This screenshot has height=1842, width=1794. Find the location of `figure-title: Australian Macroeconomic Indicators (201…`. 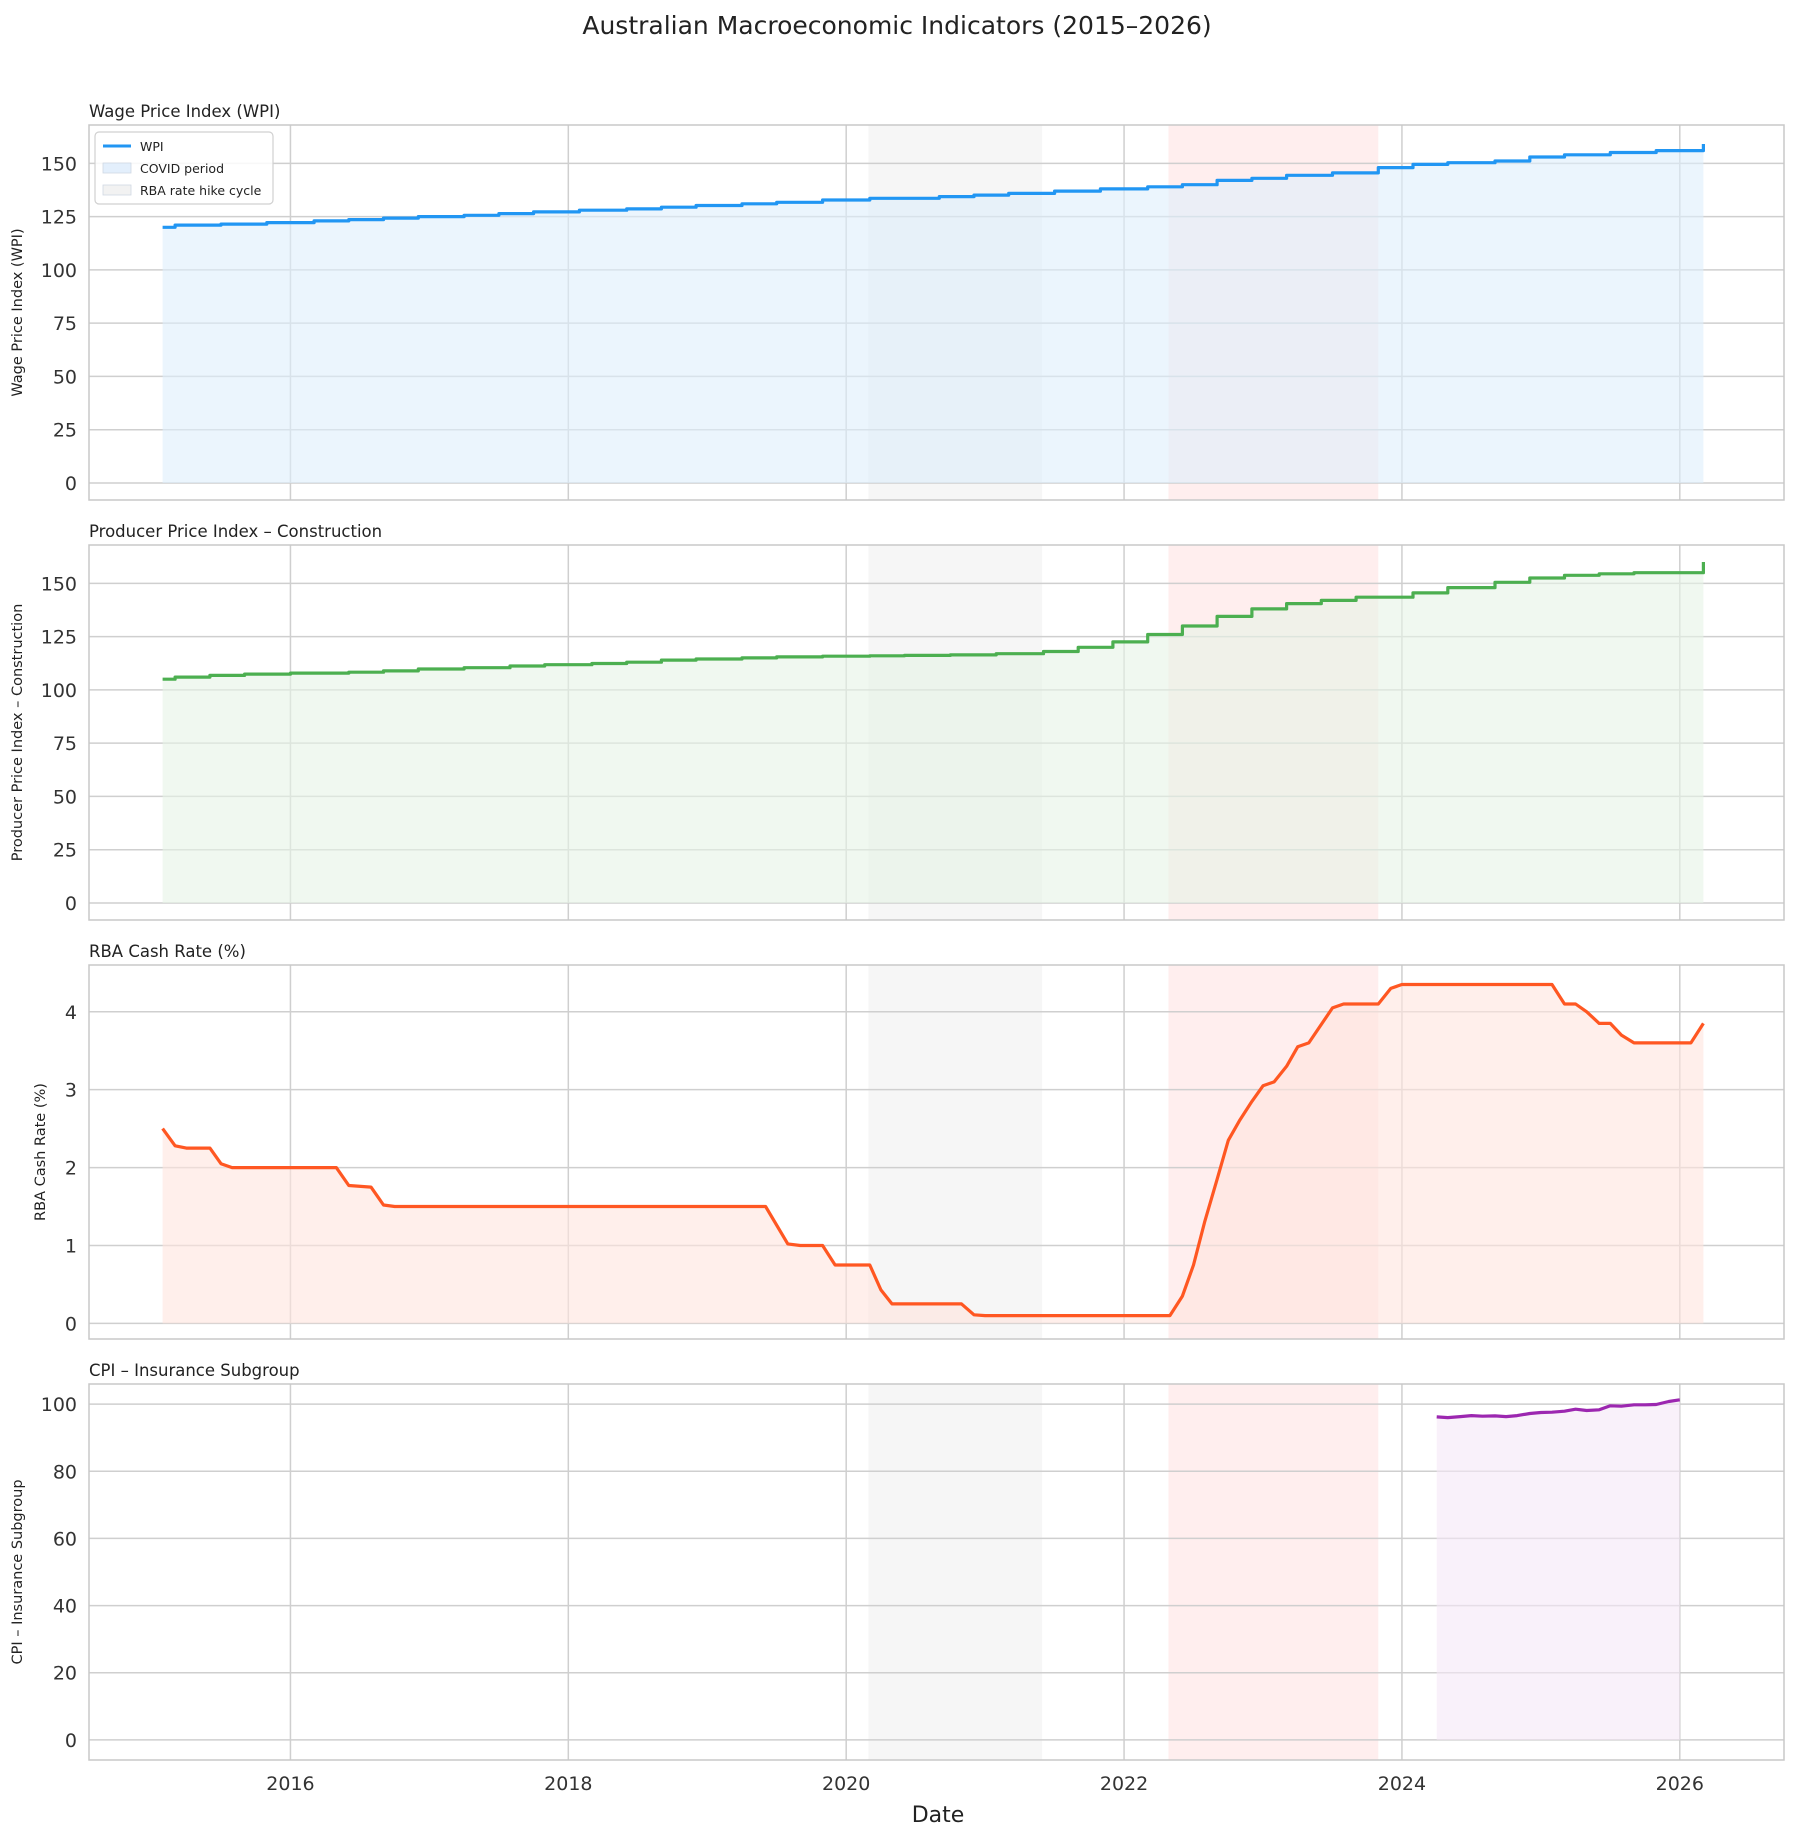

figure-title: Australian Macroeconomic Indicators (201… is located at coordinates (896, 25).